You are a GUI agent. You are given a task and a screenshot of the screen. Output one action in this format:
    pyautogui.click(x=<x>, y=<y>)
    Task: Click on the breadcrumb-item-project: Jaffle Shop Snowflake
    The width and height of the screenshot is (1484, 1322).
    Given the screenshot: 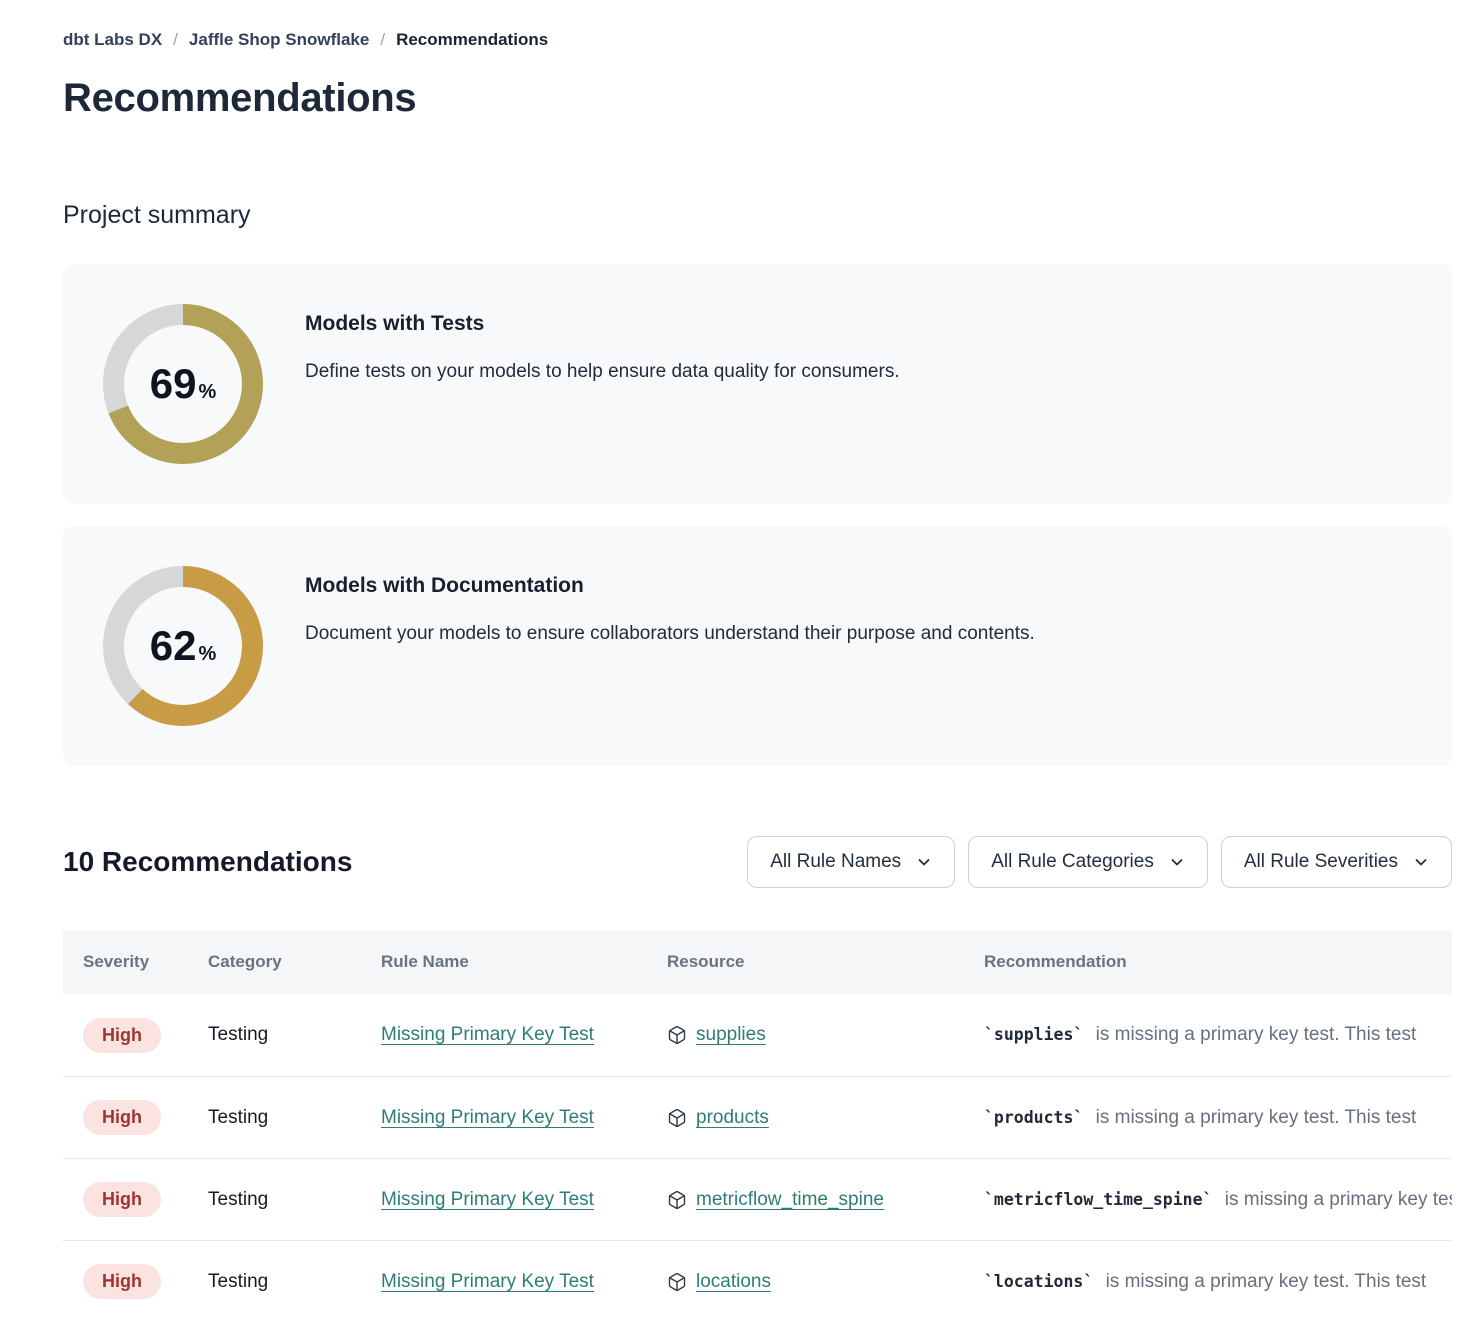 What is the action you would take?
    pyautogui.click(x=279, y=39)
    